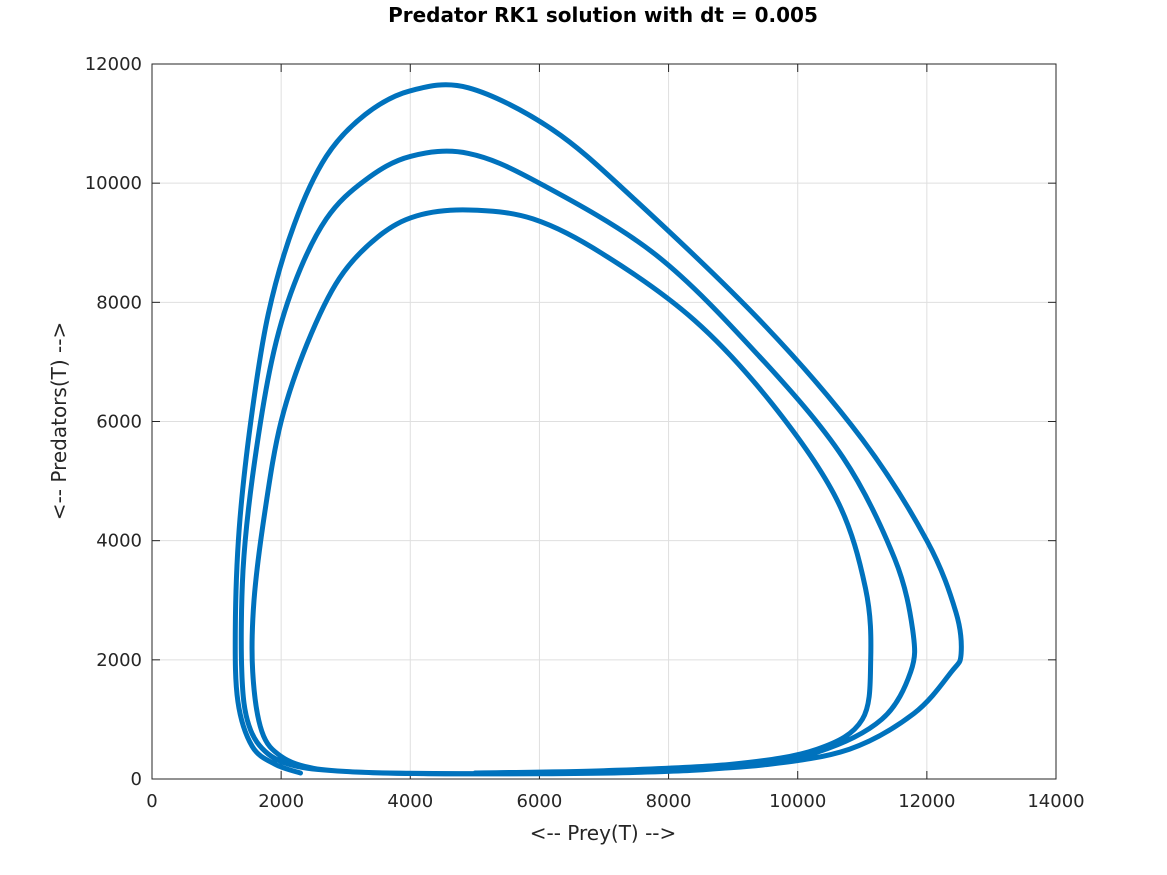 This screenshot has height=875, width=1167. I want to click on x-tick-labels: 0 2000 4000 6000 8000 10000 12000 14000, so click(615, 801).